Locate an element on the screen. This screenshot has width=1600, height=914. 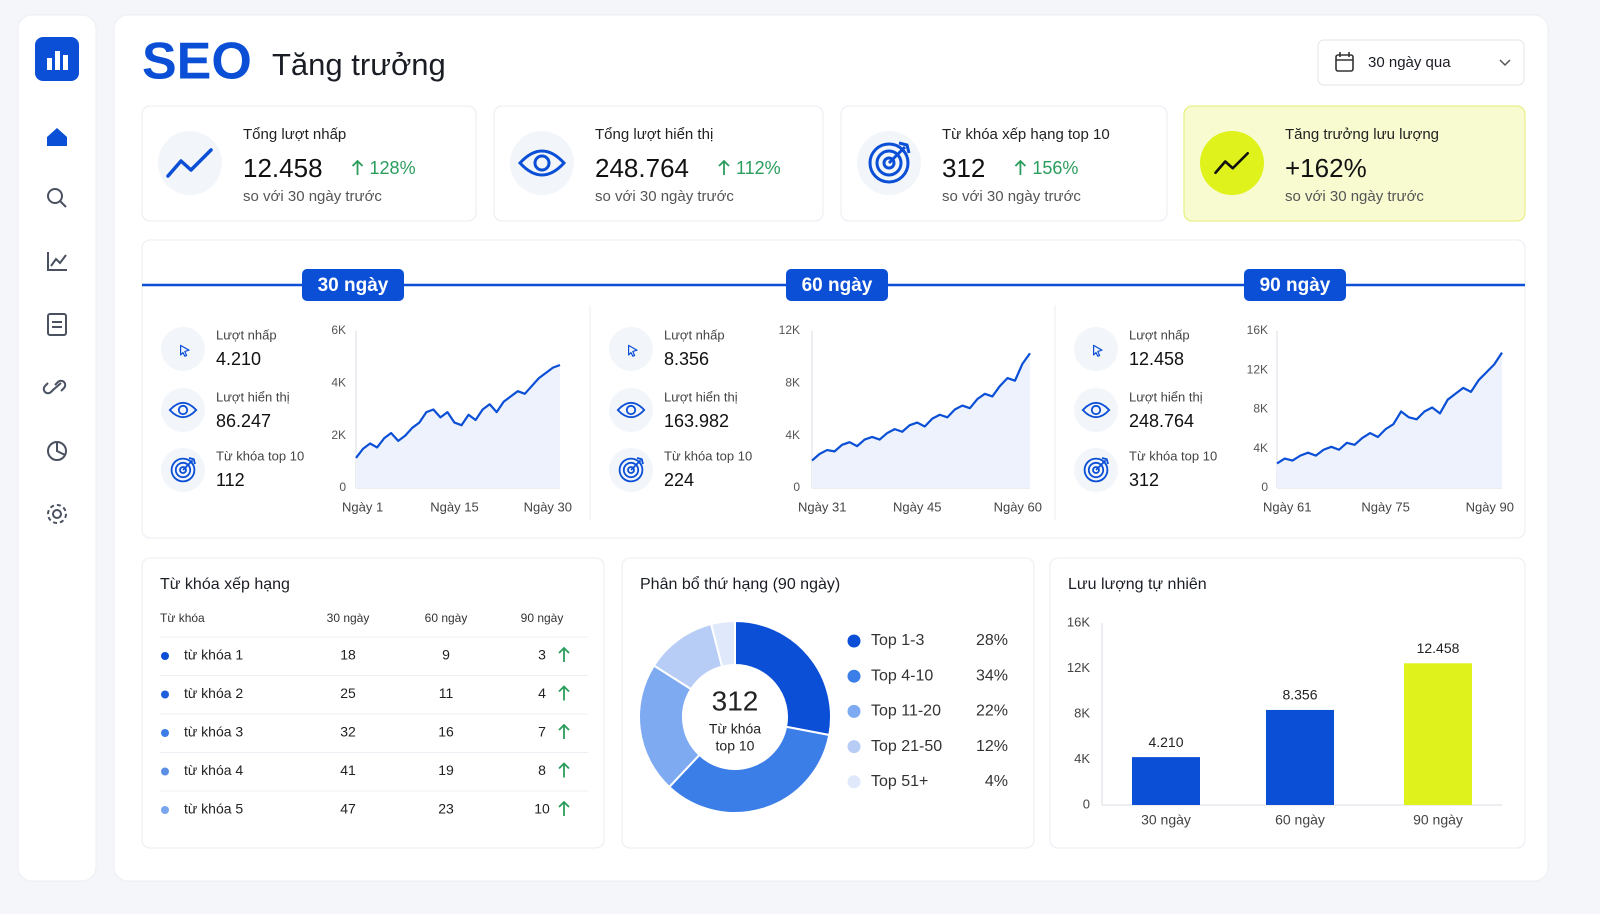
period-pill is located at coordinates (837, 285).